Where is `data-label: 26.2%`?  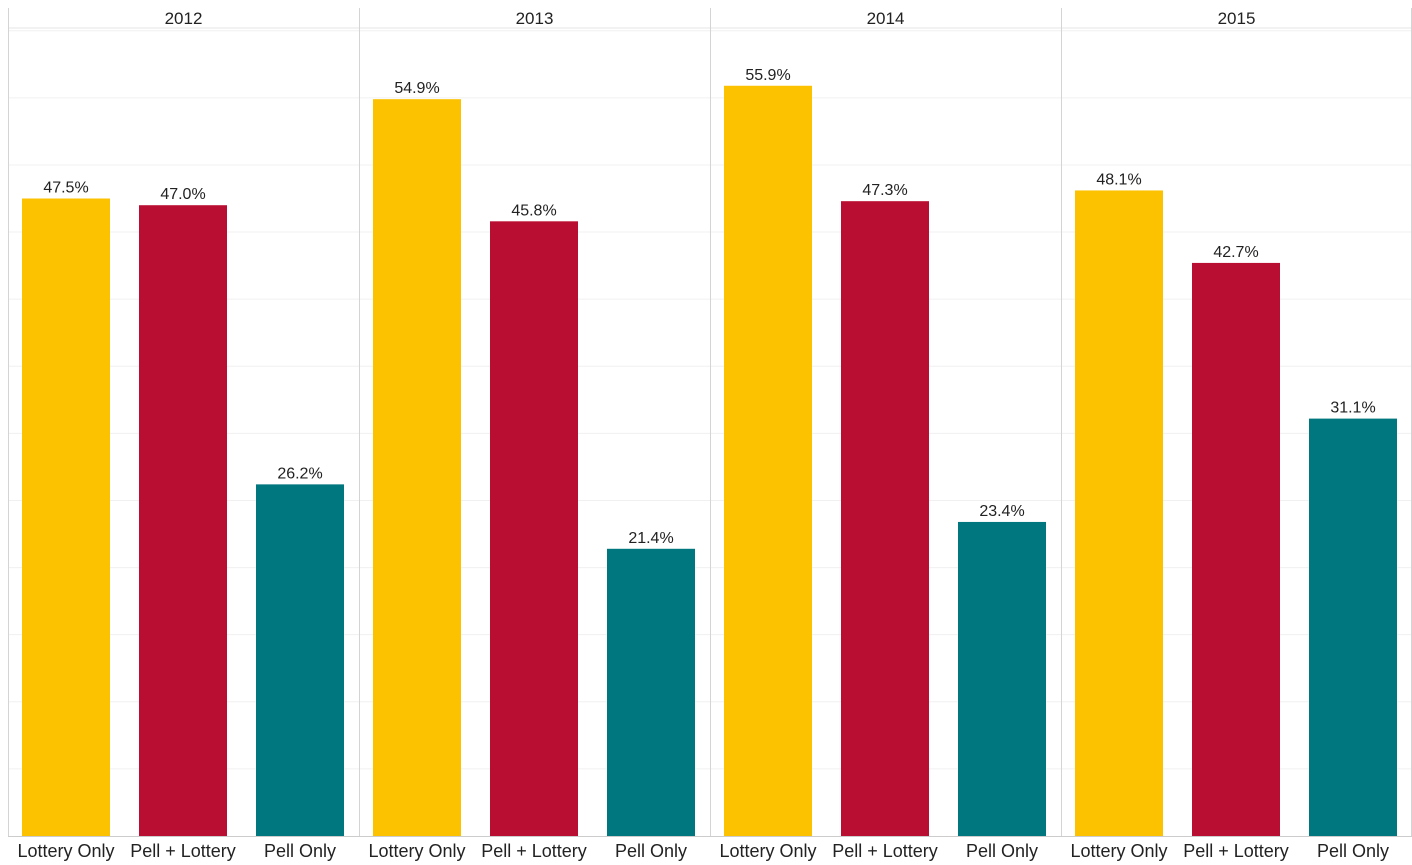
data-label: 26.2% is located at coordinates (299, 473).